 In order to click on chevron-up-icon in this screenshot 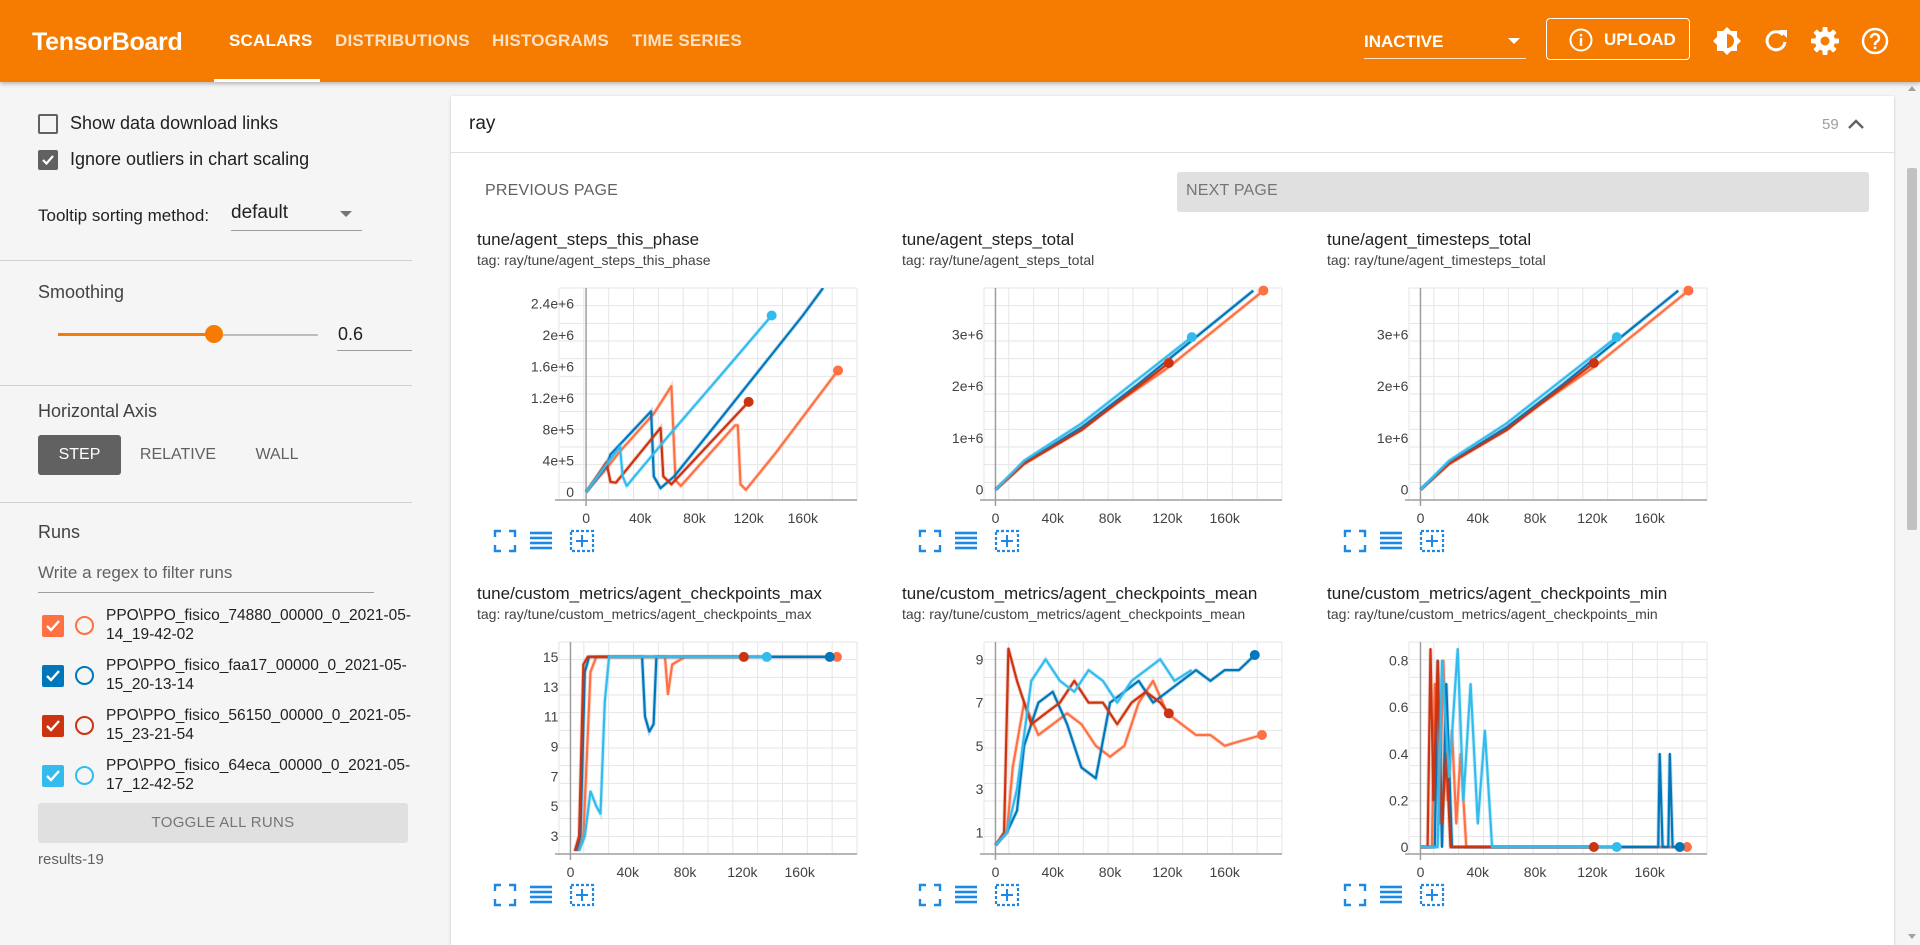, I will do `click(1856, 124)`.